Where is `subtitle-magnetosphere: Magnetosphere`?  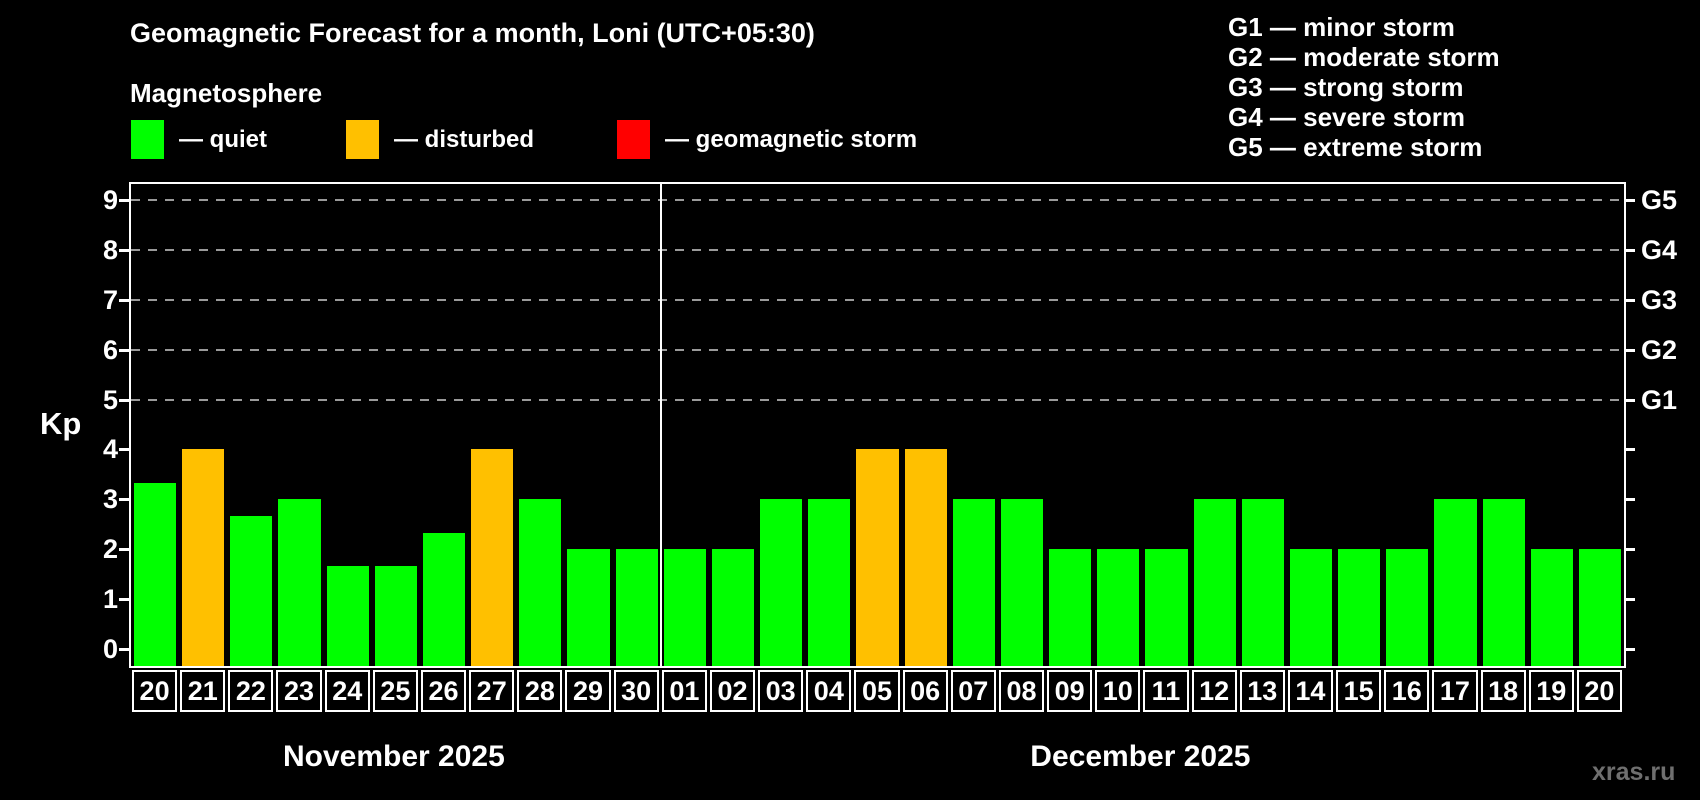
subtitle-magnetosphere: Magnetosphere is located at coordinates (226, 93).